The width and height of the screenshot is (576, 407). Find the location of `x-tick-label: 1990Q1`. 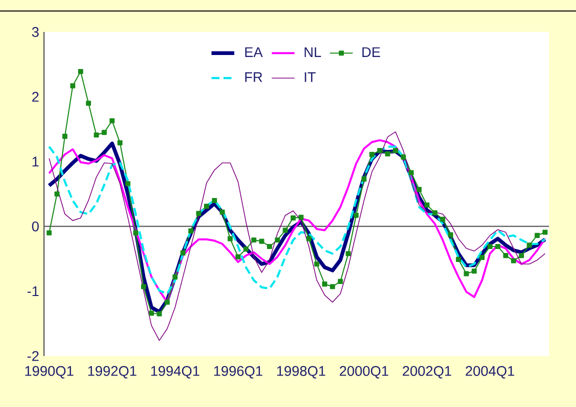

x-tick-label: 1990Q1 is located at coordinates (49, 372).